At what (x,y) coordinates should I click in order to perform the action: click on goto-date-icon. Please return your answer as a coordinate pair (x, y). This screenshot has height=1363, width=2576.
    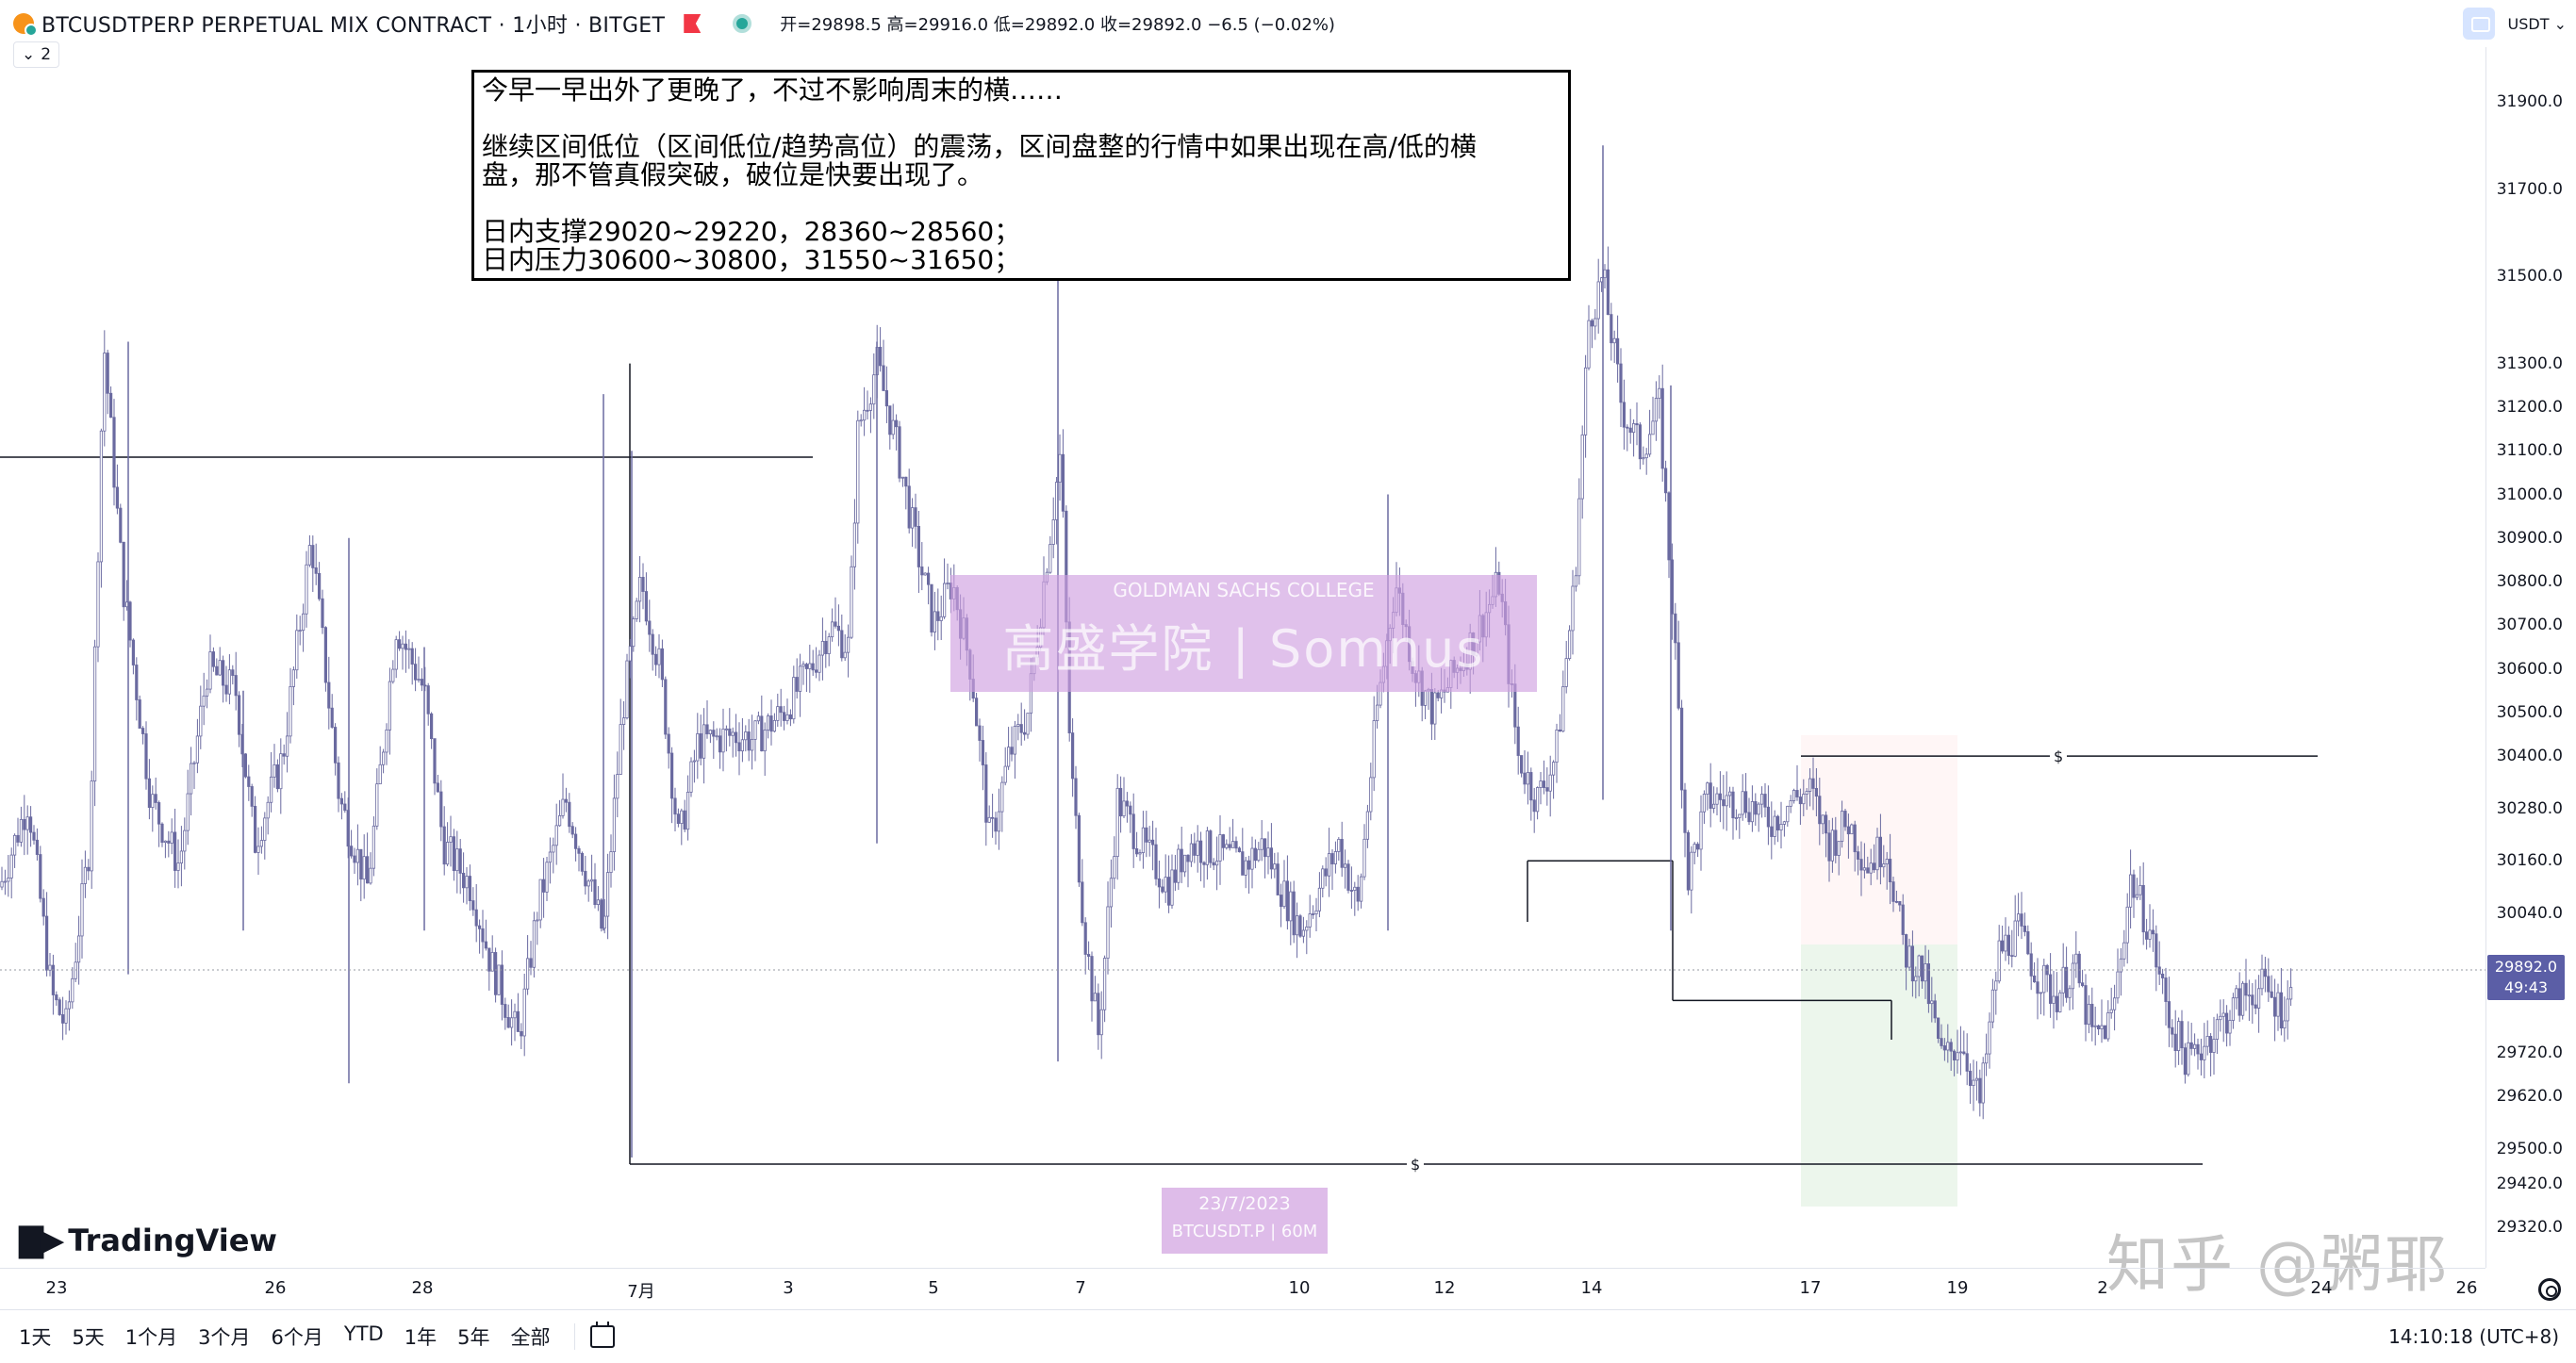
    Looking at the image, I should click on (603, 1335).